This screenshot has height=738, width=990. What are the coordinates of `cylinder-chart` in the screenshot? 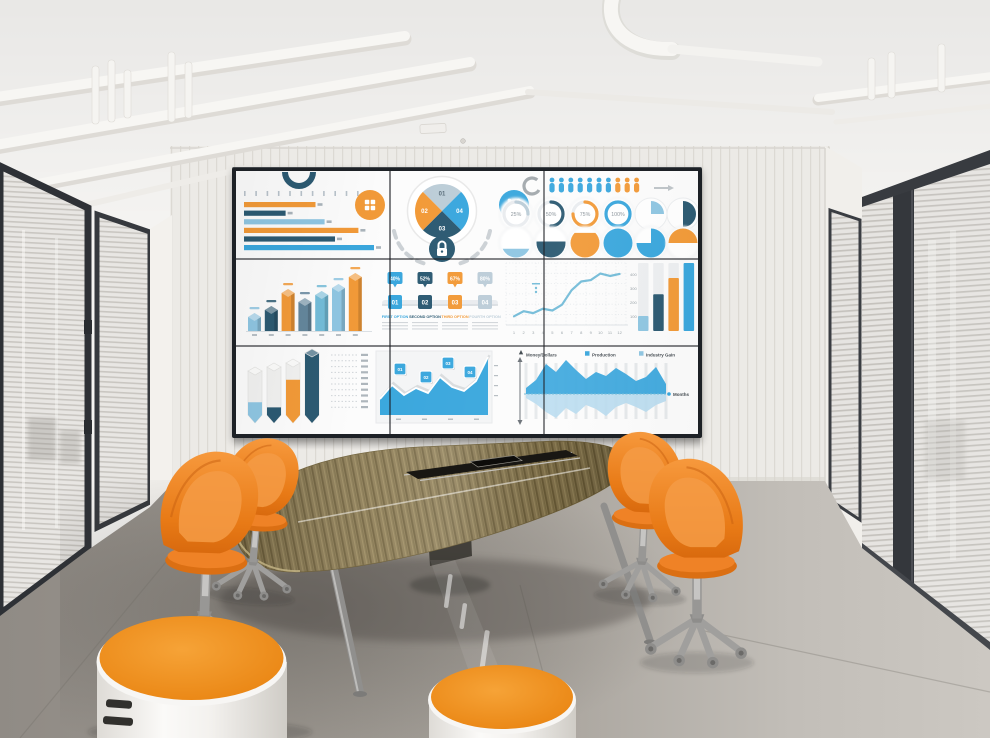 It's located at (283, 386).